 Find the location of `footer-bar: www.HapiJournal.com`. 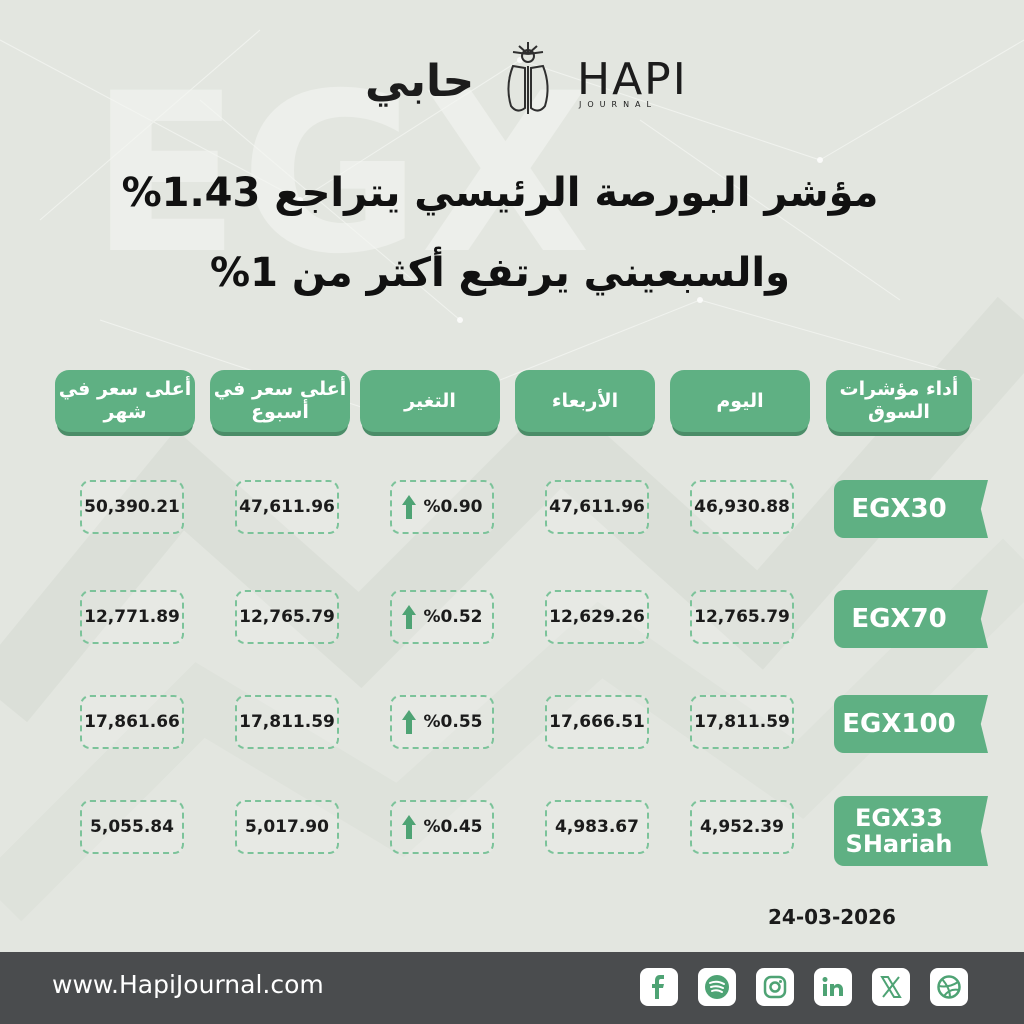

footer-bar: www.HapiJournal.com is located at coordinates (512, 988).